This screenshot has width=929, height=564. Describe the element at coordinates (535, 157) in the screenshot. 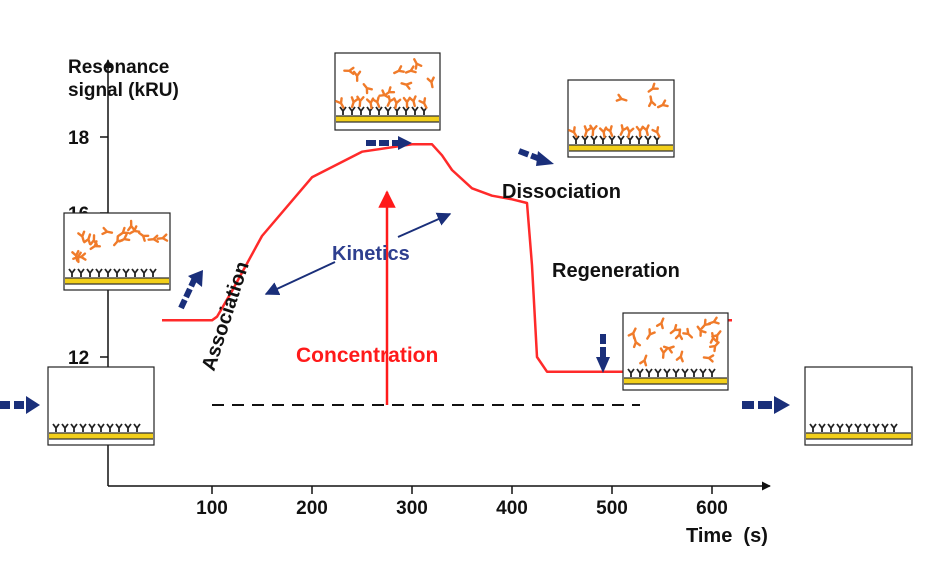

I see `flow-arrow-dissociation` at that location.